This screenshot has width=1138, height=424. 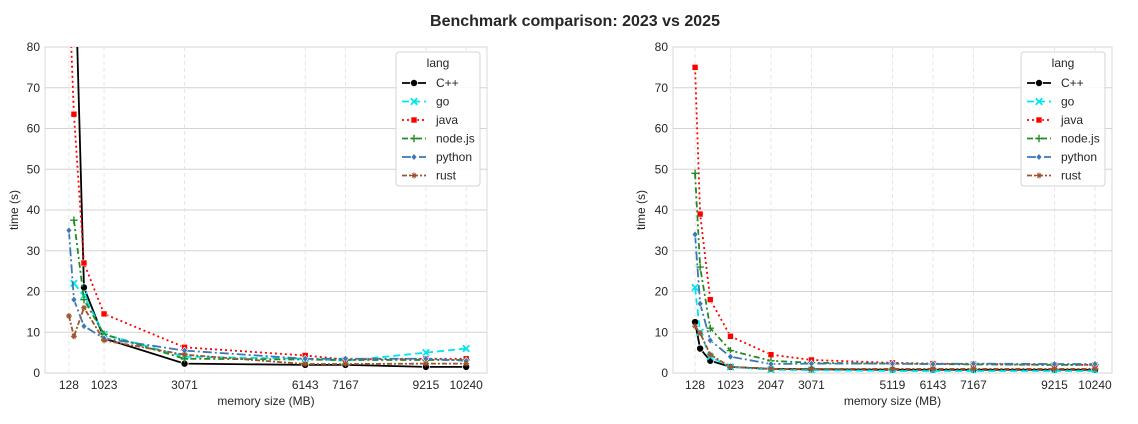 I want to click on legend: lang C++ go java node.js python rust, so click(x=1063, y=119).